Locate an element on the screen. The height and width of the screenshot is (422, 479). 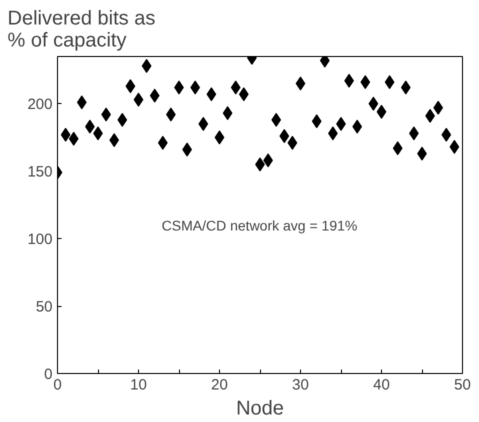
y-tick-label: 50 is located at coordinates (44, 307).